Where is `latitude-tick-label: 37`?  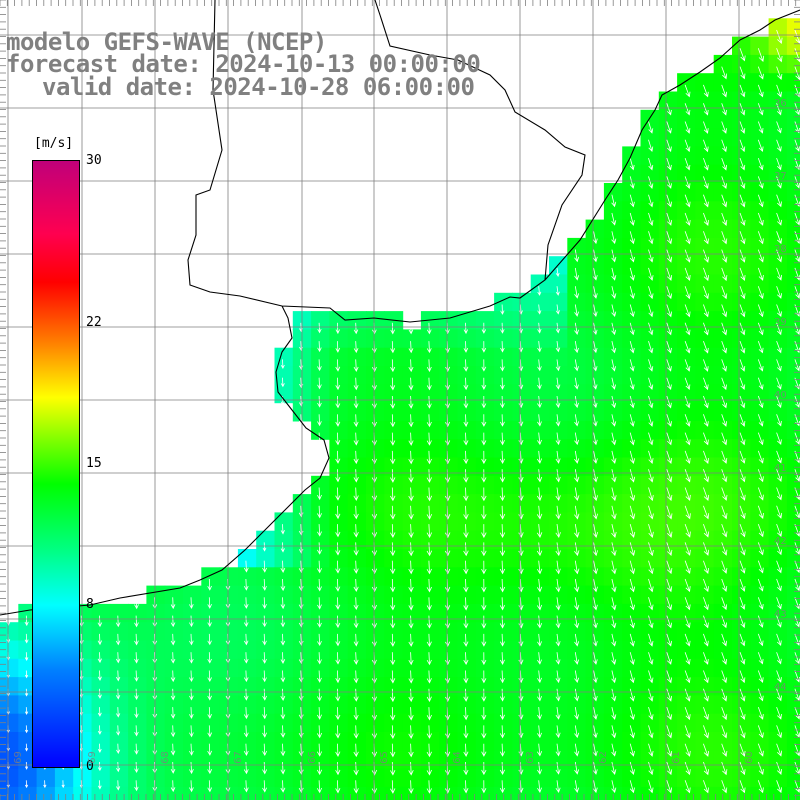 latitude-tick-label: 37 is located at coordinates (780, 176).